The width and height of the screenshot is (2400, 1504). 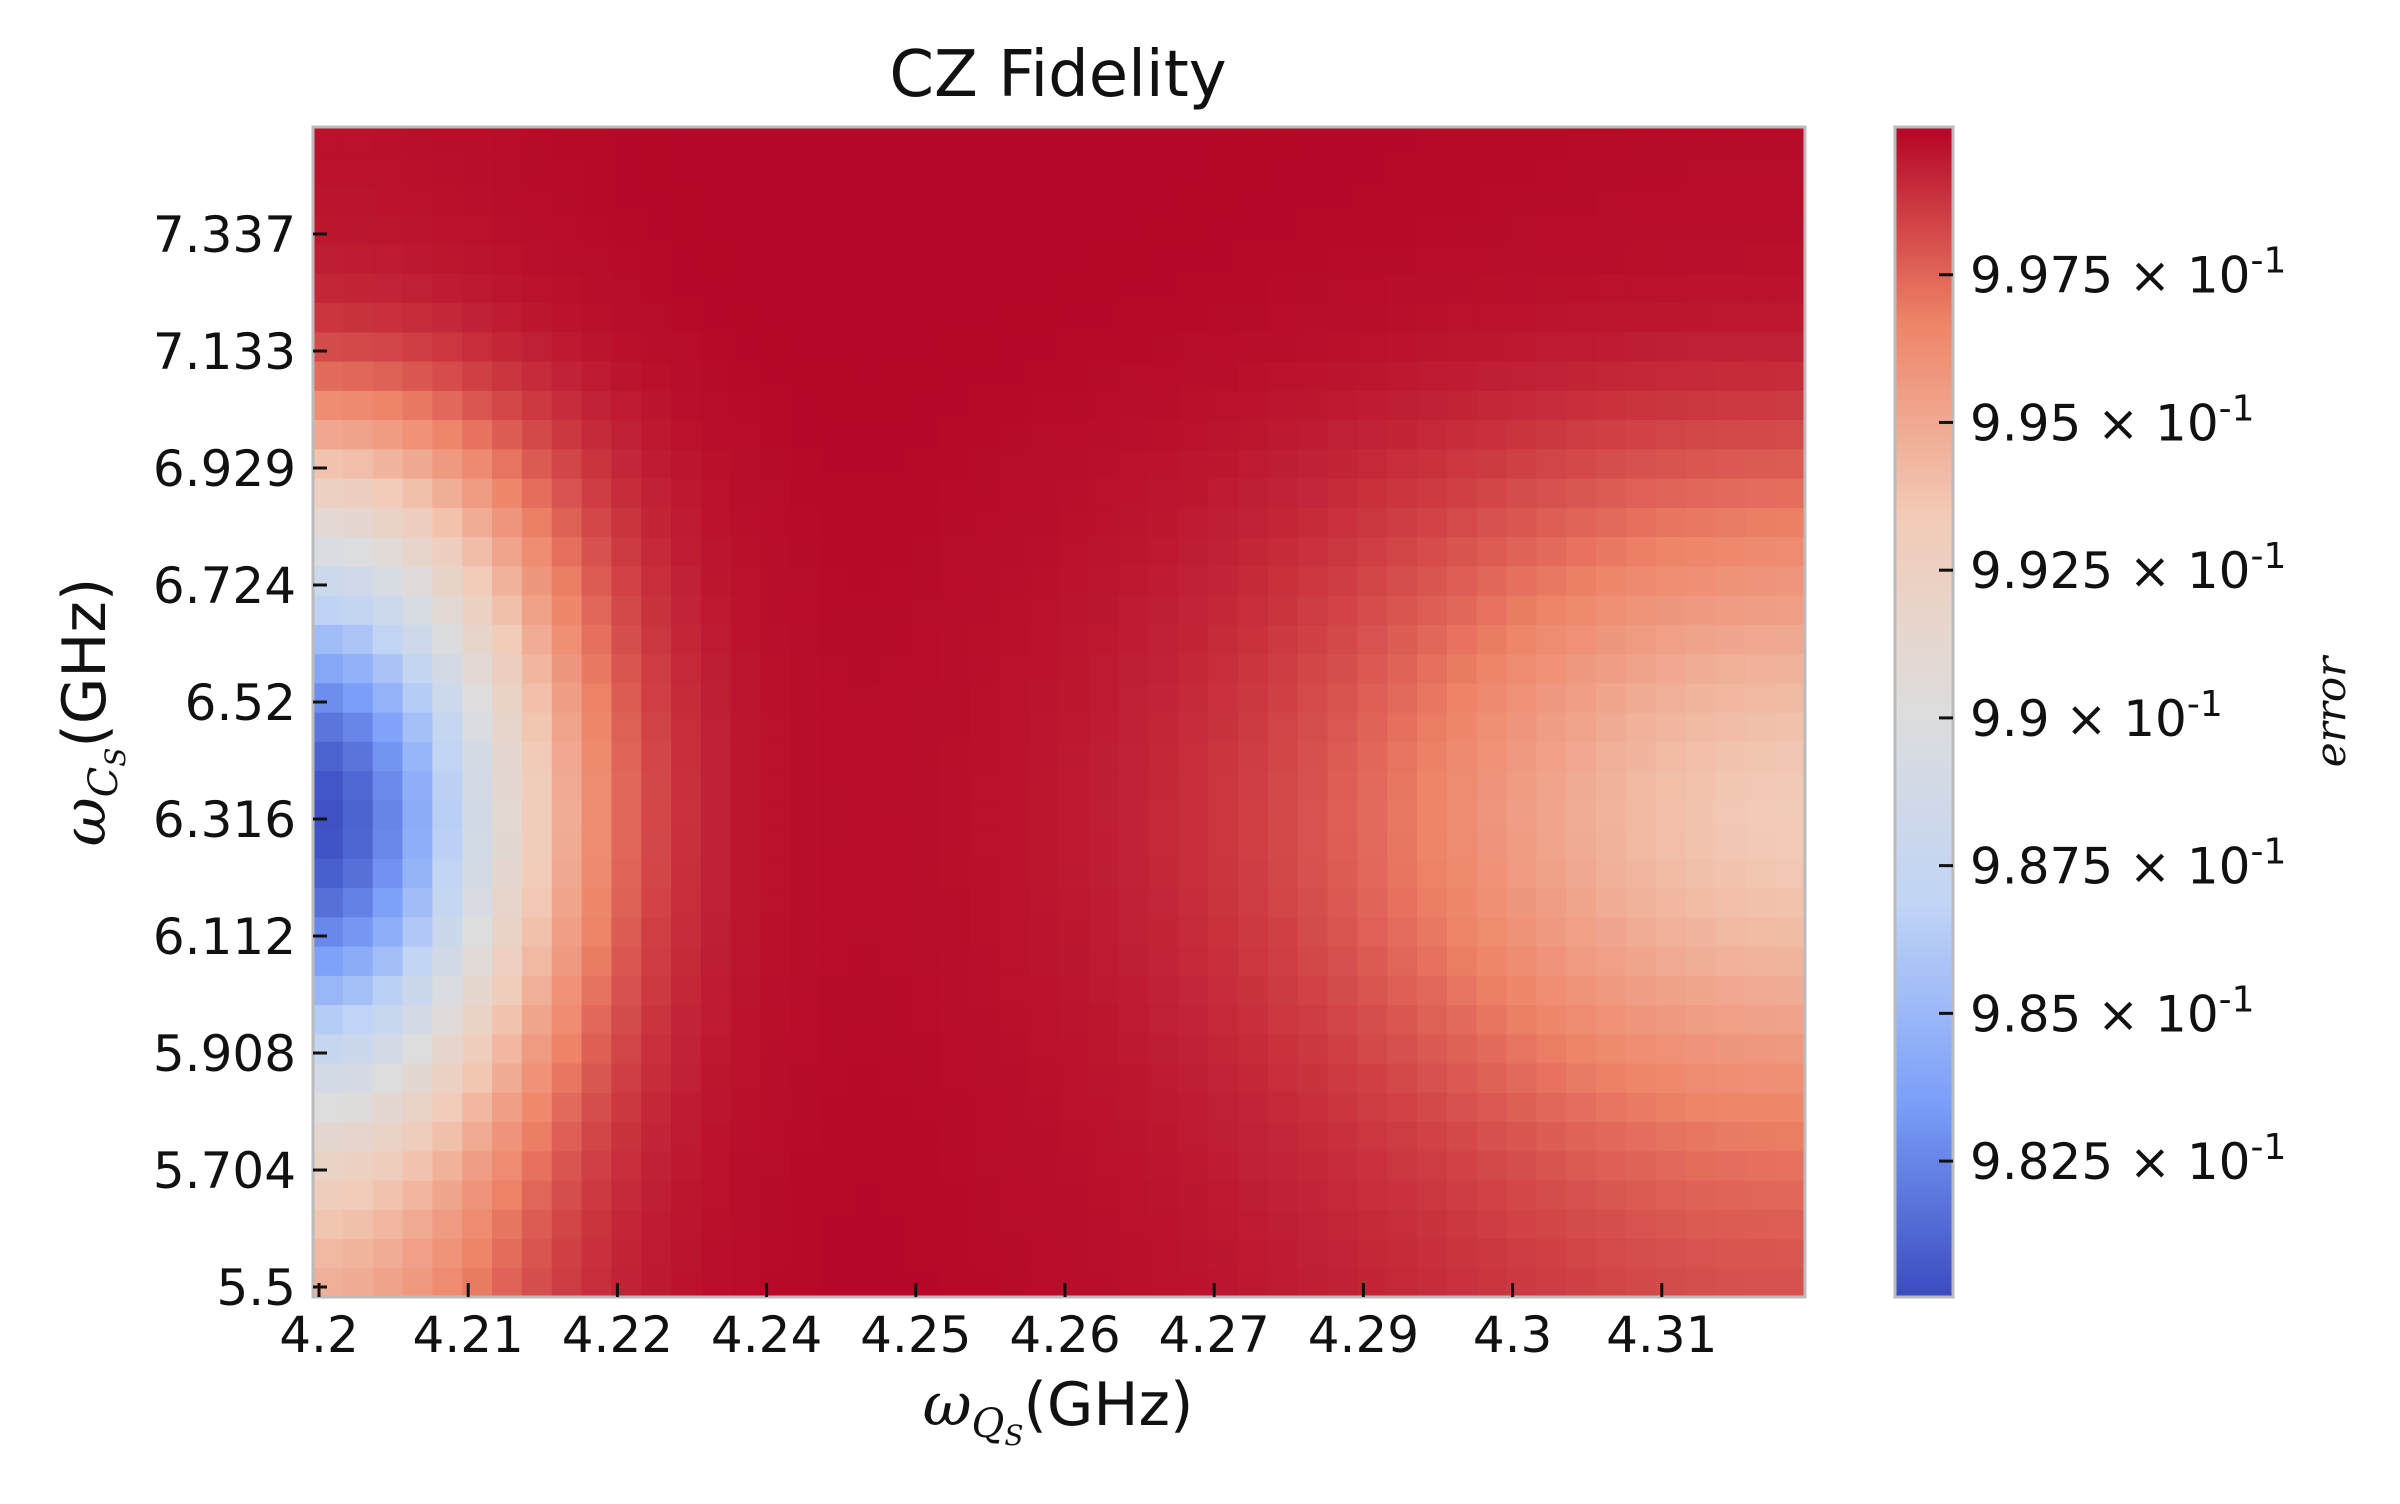 What do you see at coordinates (224, 235) in the screenshot?
I see `y-tick-label: 7.337` at bounding box center [224, 235].